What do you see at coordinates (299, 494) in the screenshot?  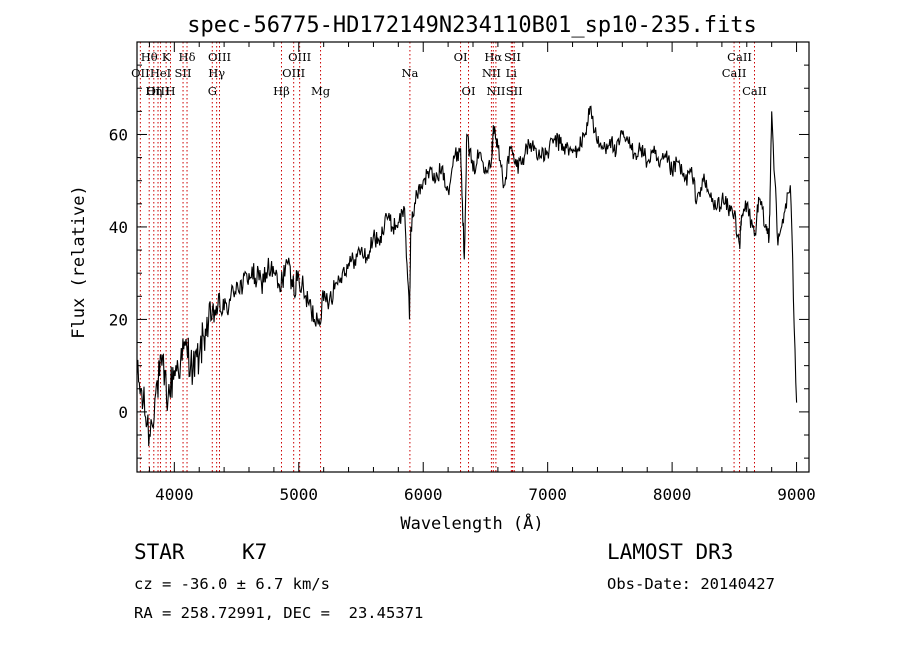 I see `x-tick-label: 5000` at bounding box center [299, 494].